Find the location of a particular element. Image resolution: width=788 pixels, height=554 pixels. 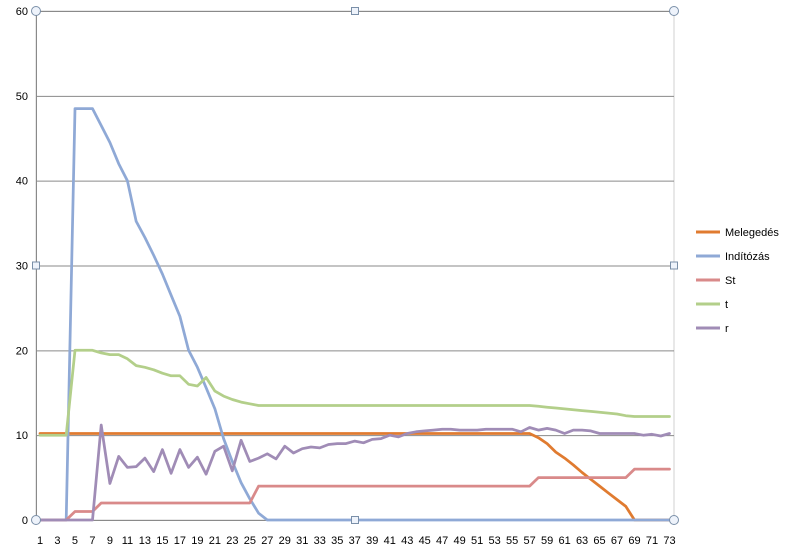

x-tick-label: 39 is located at coordinates (372, 541).